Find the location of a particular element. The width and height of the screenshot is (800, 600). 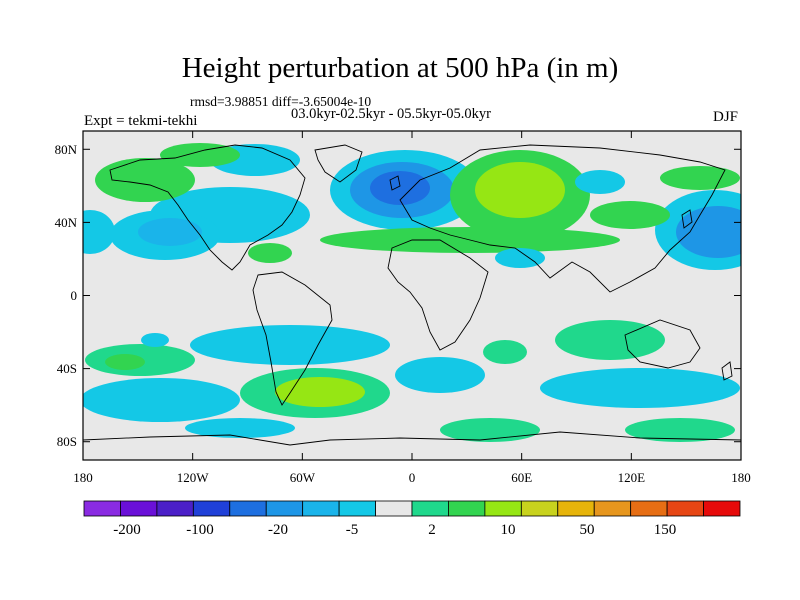

colorbar-label: 50 is located at coordinates (587, 530).